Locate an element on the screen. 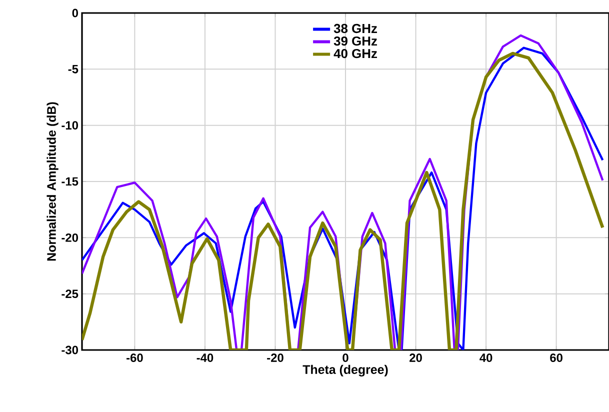 The image size is (609, 412). y-tick-label: -5 is located at coordinates (73, 69).